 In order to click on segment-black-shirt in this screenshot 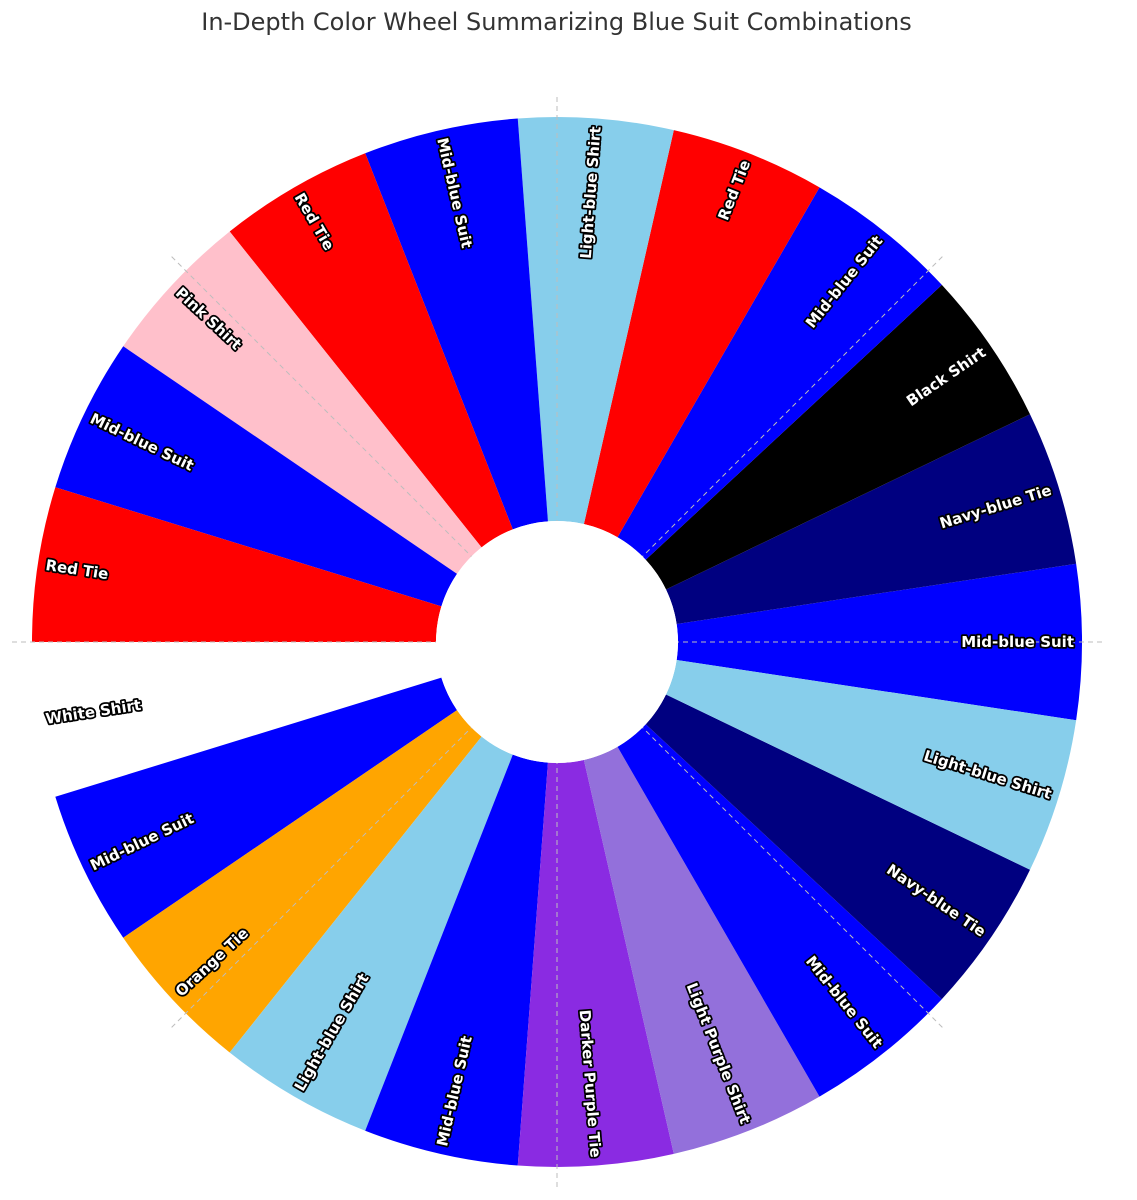, I will do `click(838, 437)`.